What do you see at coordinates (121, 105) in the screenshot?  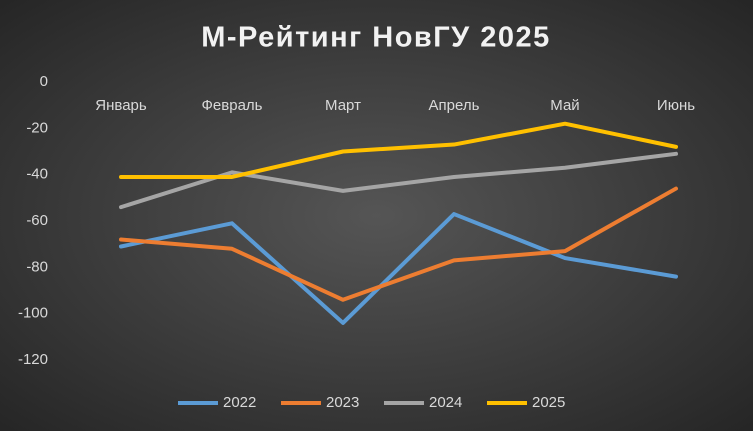 I see `x-tick-label: Январь` at bounding box center [121, 105].